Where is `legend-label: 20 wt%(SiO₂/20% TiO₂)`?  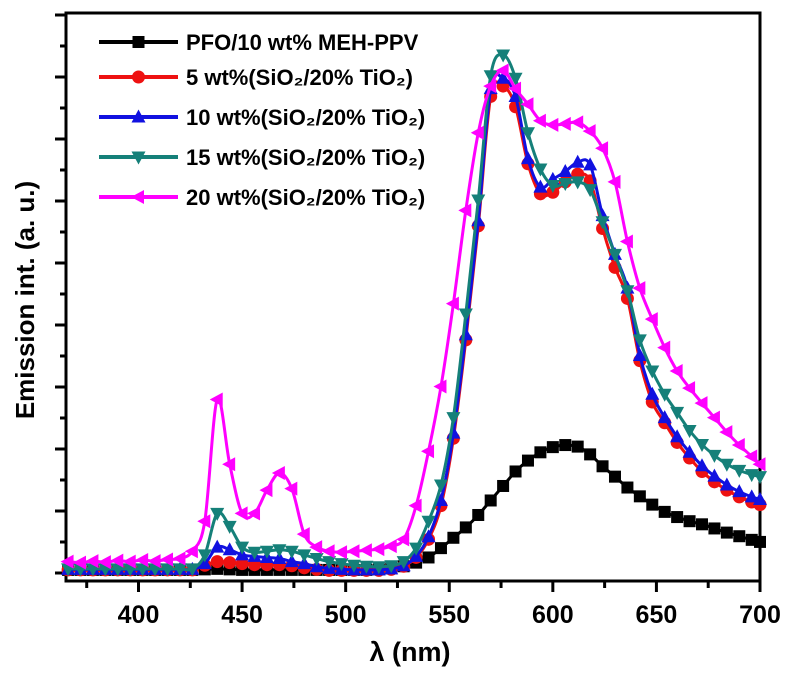 legend-label: 20 wt%(SiO₂/20% TiO₂) is located at coordinates (305, 197).